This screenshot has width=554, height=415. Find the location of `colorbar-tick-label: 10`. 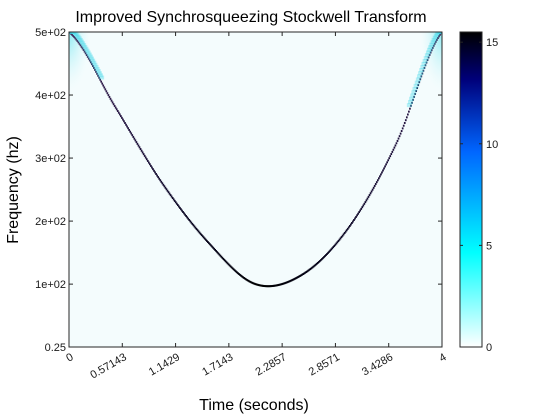

colorbar-tick-label: 10 is located at coordinates (492, 145).